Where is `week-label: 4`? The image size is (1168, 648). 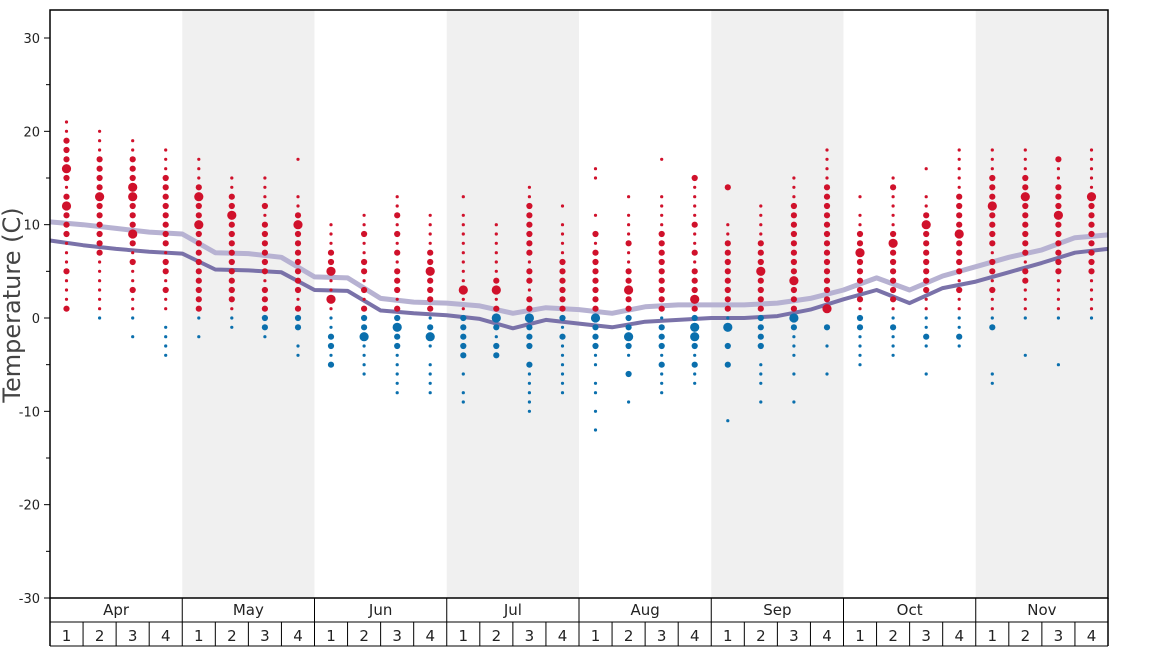 week-label: 4 is located at coordinates (166, 636).